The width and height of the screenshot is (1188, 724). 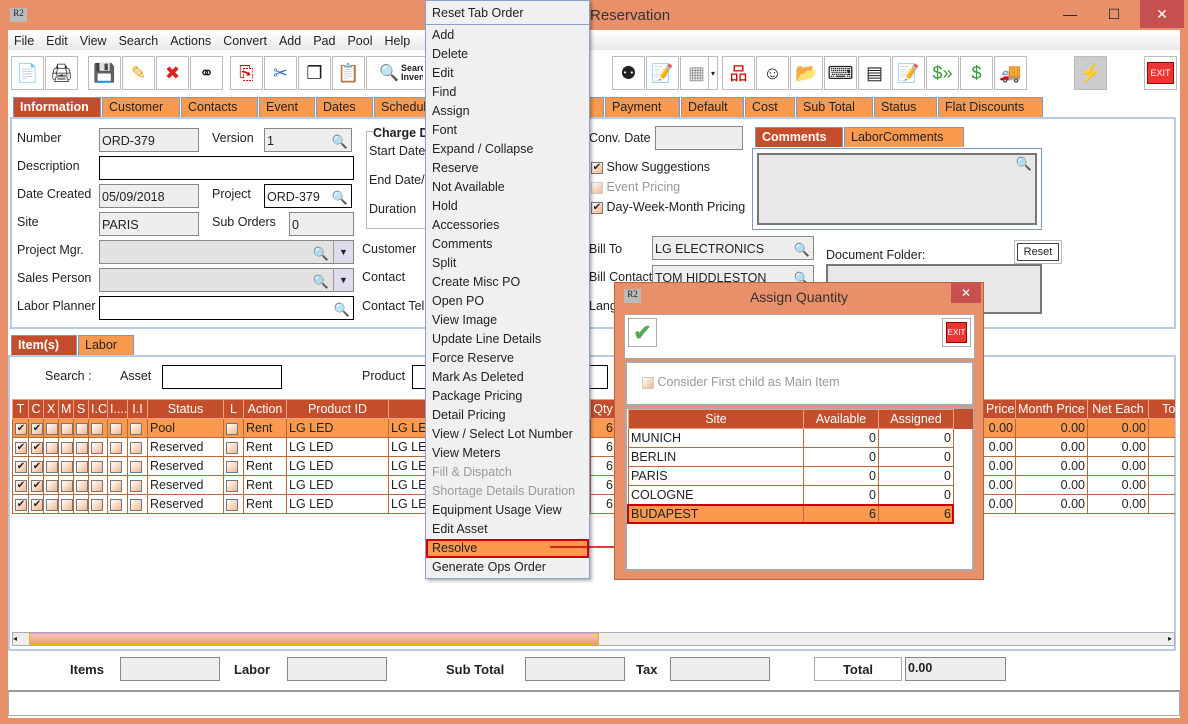 I want to click on first-child-checkbox: Consider First child as Main Item, so click(x=741, y=382).